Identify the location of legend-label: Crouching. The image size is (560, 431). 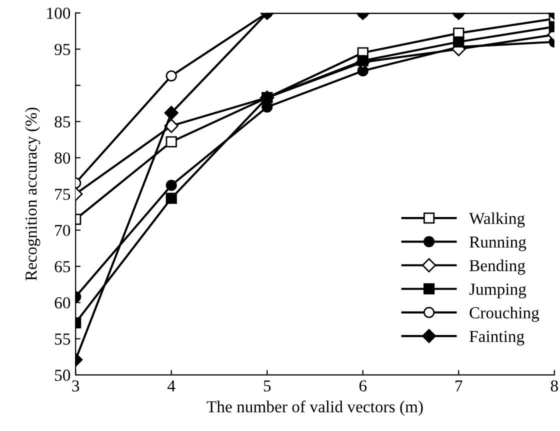
(505, 314).